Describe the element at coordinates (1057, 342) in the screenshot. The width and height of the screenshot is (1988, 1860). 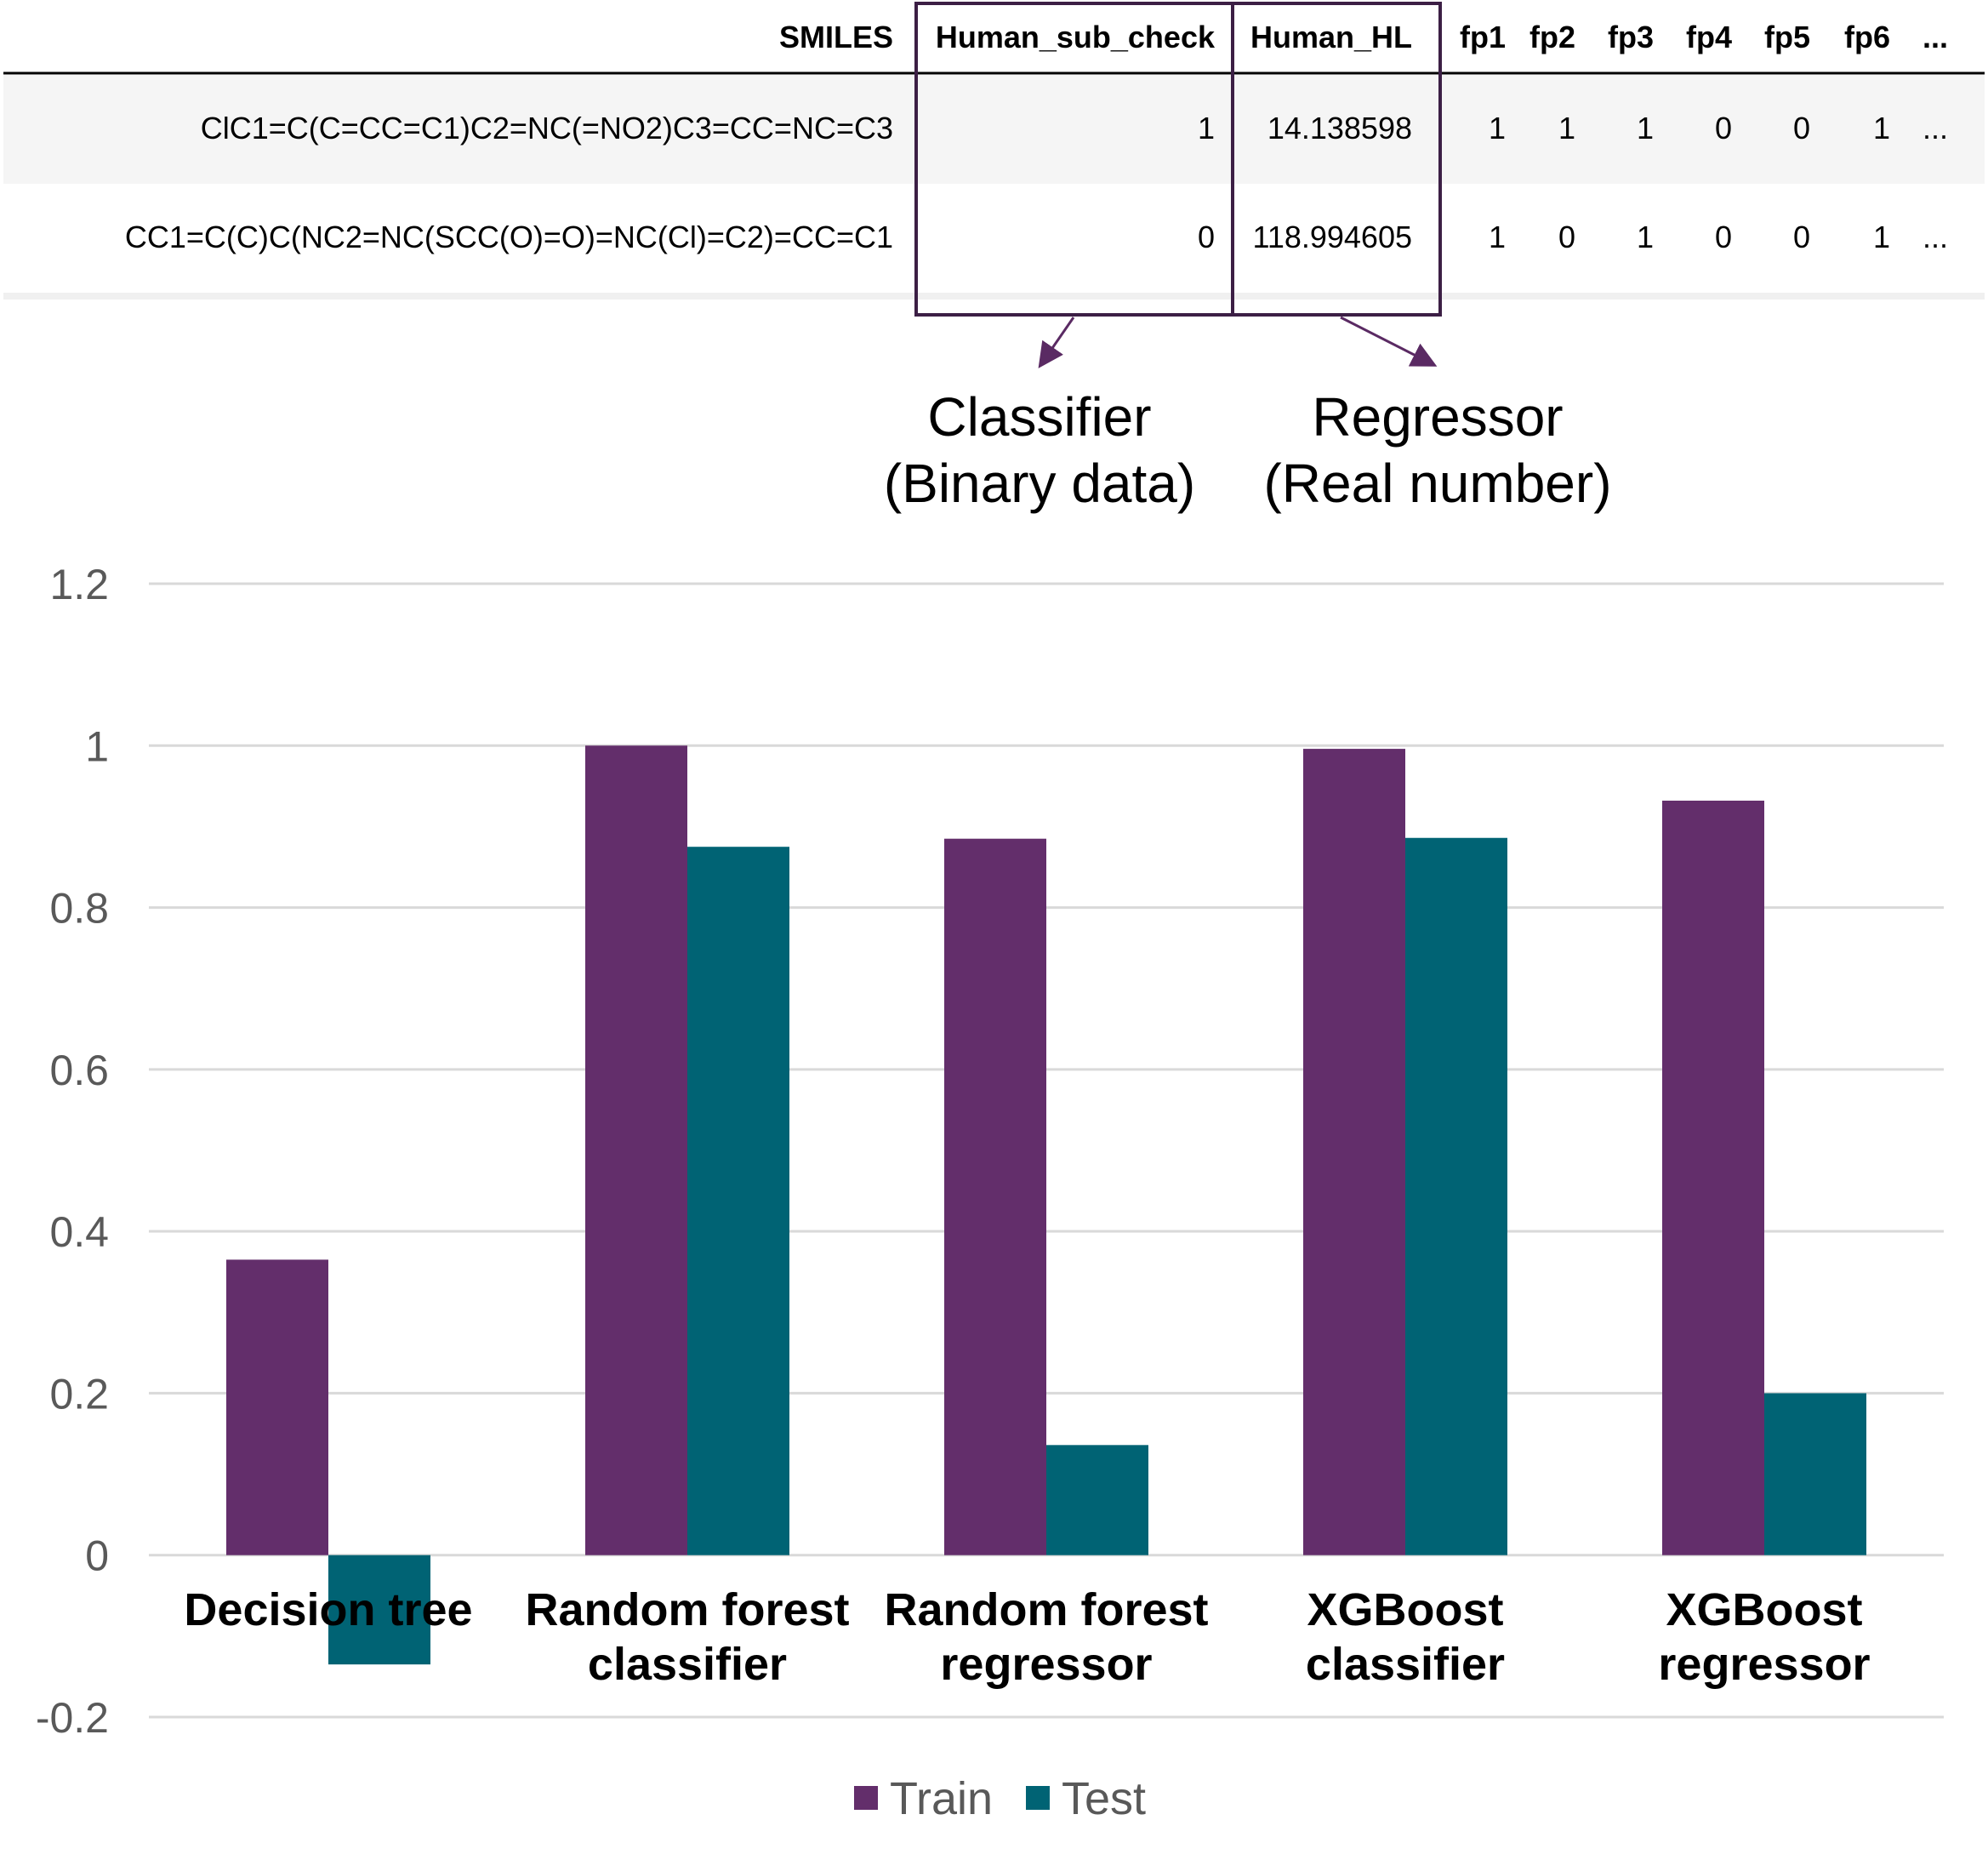
I see `classifier-arrow` at that location.